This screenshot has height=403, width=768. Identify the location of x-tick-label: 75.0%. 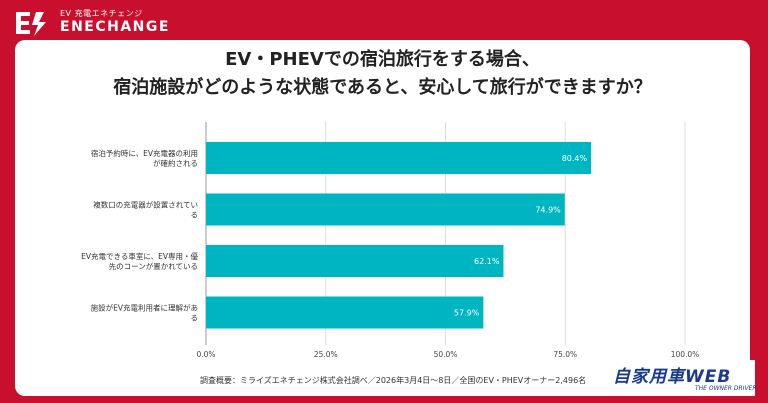
(565, 354).